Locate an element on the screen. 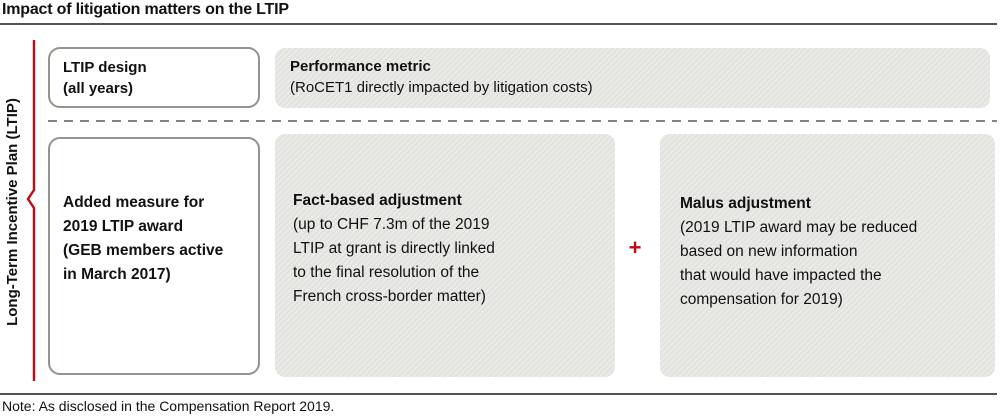 The height and width of the screenshot is (418, 1000). box-fact-based-adjustment-title: Fact-based adjustment is located at coordinates (377, 200).